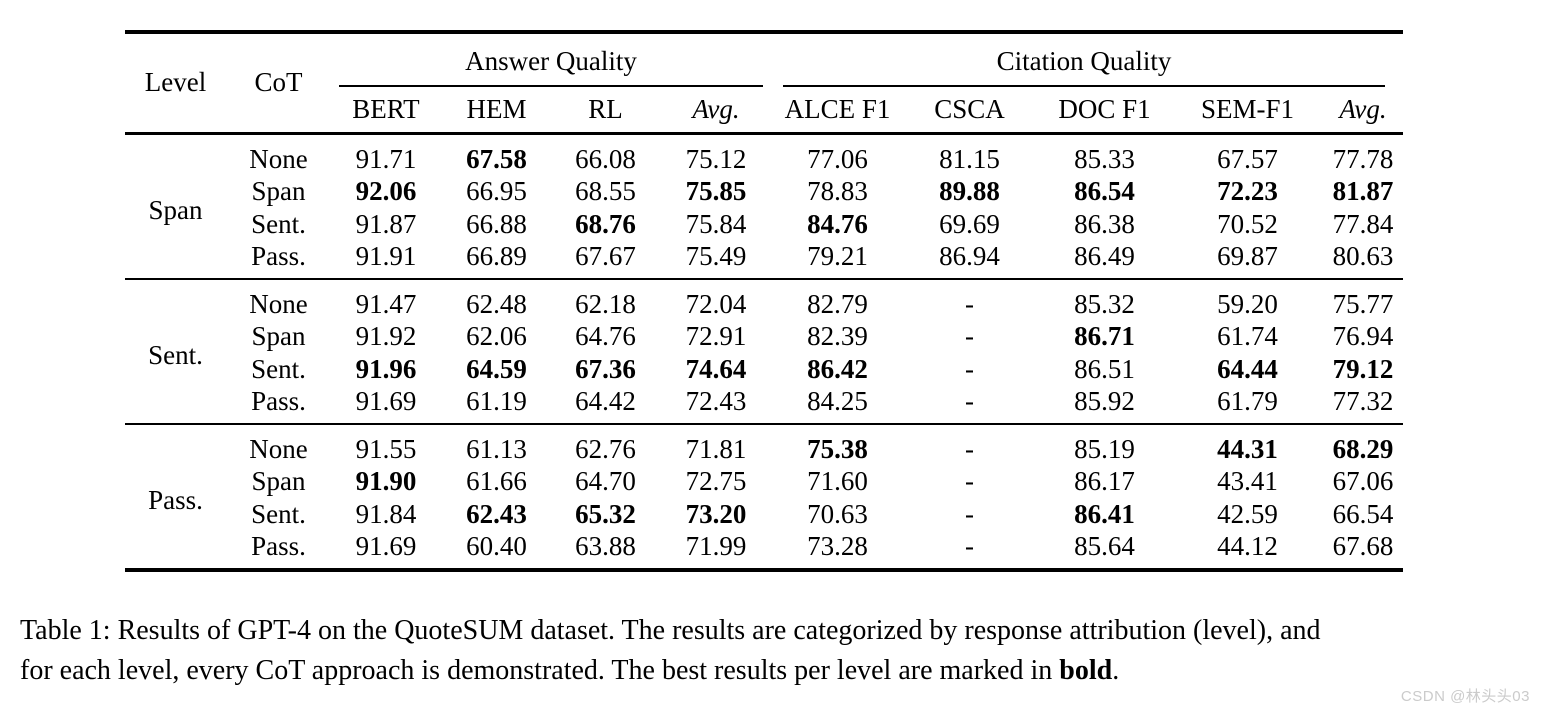 The height and width of the screenshot is (714, 1546). I want to click on value-cell: 72.91, so click(716, 335).